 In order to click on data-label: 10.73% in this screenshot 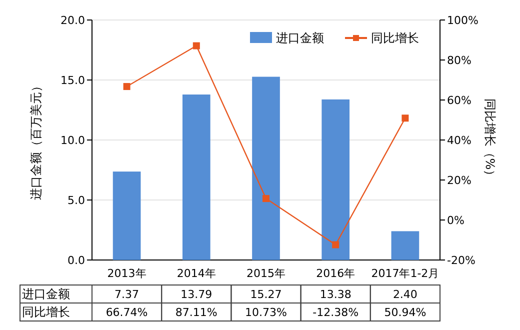, I will do `click(266, 312)`.